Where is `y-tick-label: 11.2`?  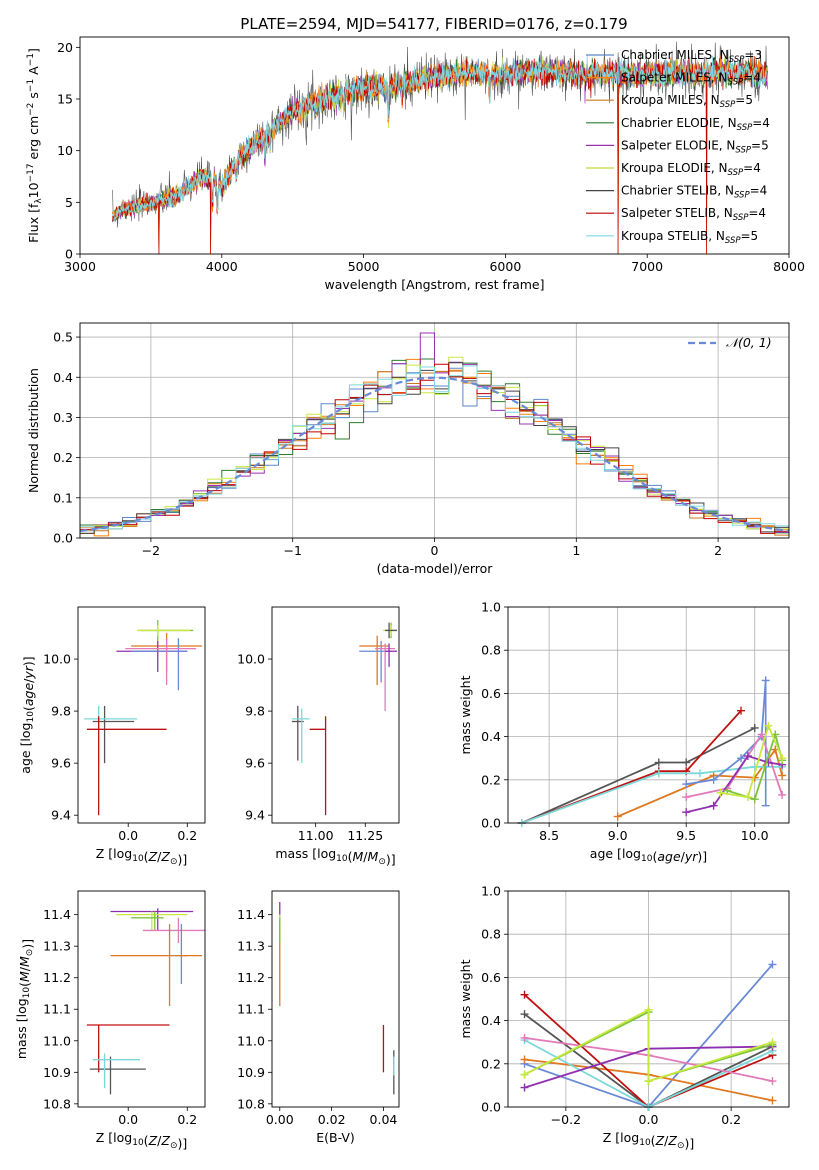
y-tick-label: 11.2 is located at coordinates (251, 977).